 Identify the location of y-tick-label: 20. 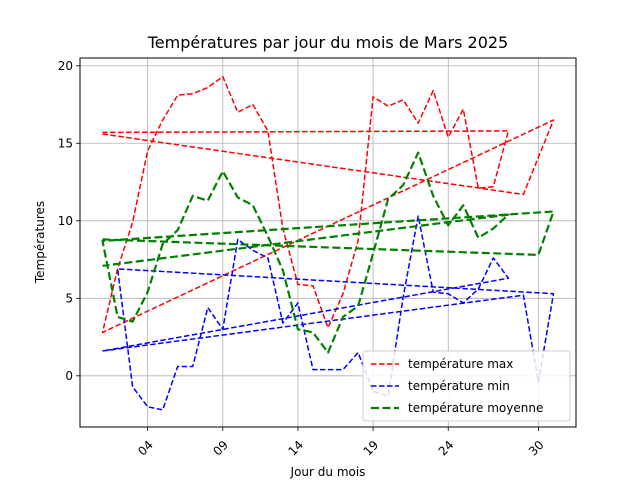
(65, 66).